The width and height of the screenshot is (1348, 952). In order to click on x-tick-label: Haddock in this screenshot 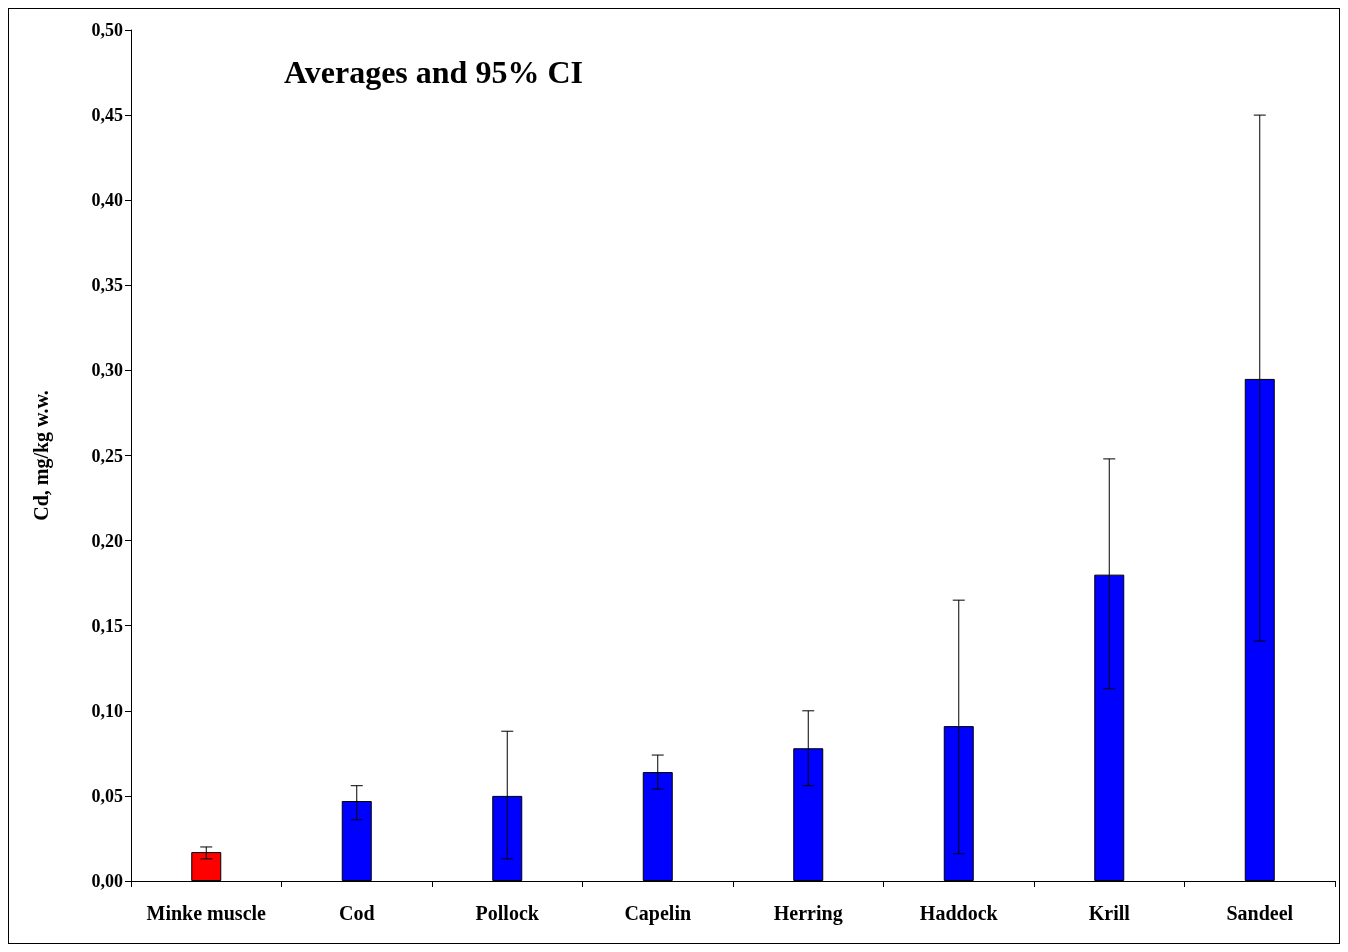, I will do `click(959, 913)`.